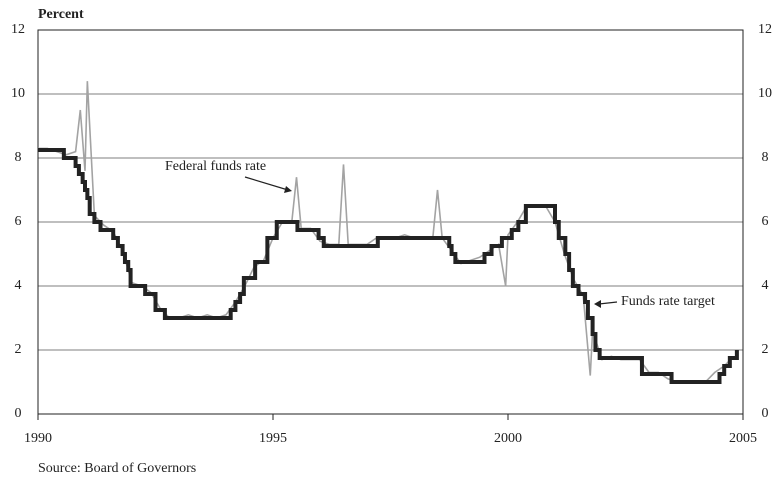 The image size is (783, 483). Describe the element at coordinates (18, 413) in the screenshot. I see `y-tick-label: 0` at that location.